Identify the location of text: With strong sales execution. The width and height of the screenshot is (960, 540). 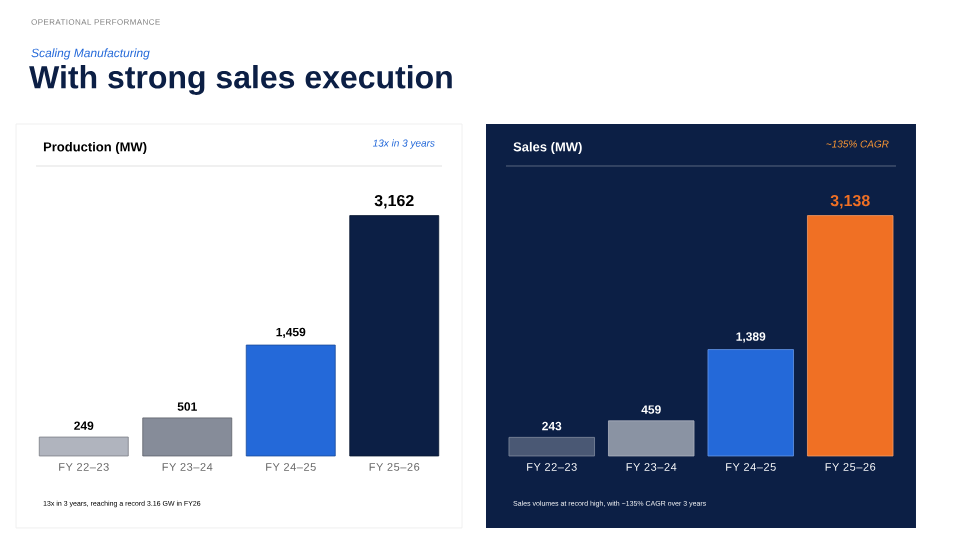
(240, 80).